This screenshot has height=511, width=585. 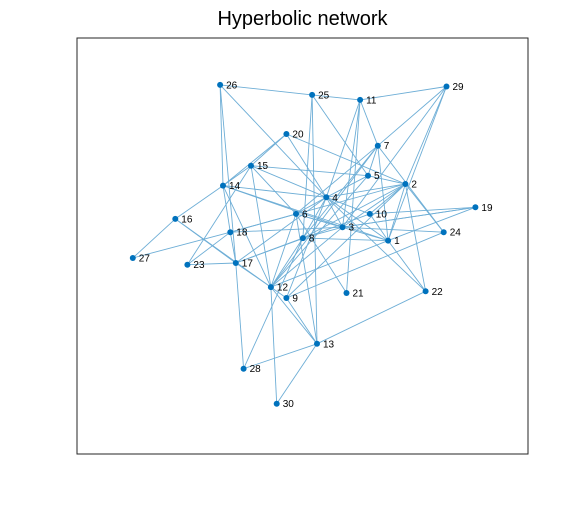 I want to click on node-label-12: 12, so click(x=283, y=288).